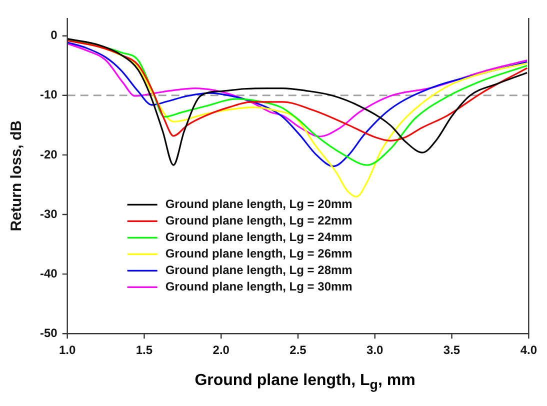  What do you see at coordinates (54, 35) in the screenshot?
I see `y-tick-label: 0` at bounding box center [54, 35].